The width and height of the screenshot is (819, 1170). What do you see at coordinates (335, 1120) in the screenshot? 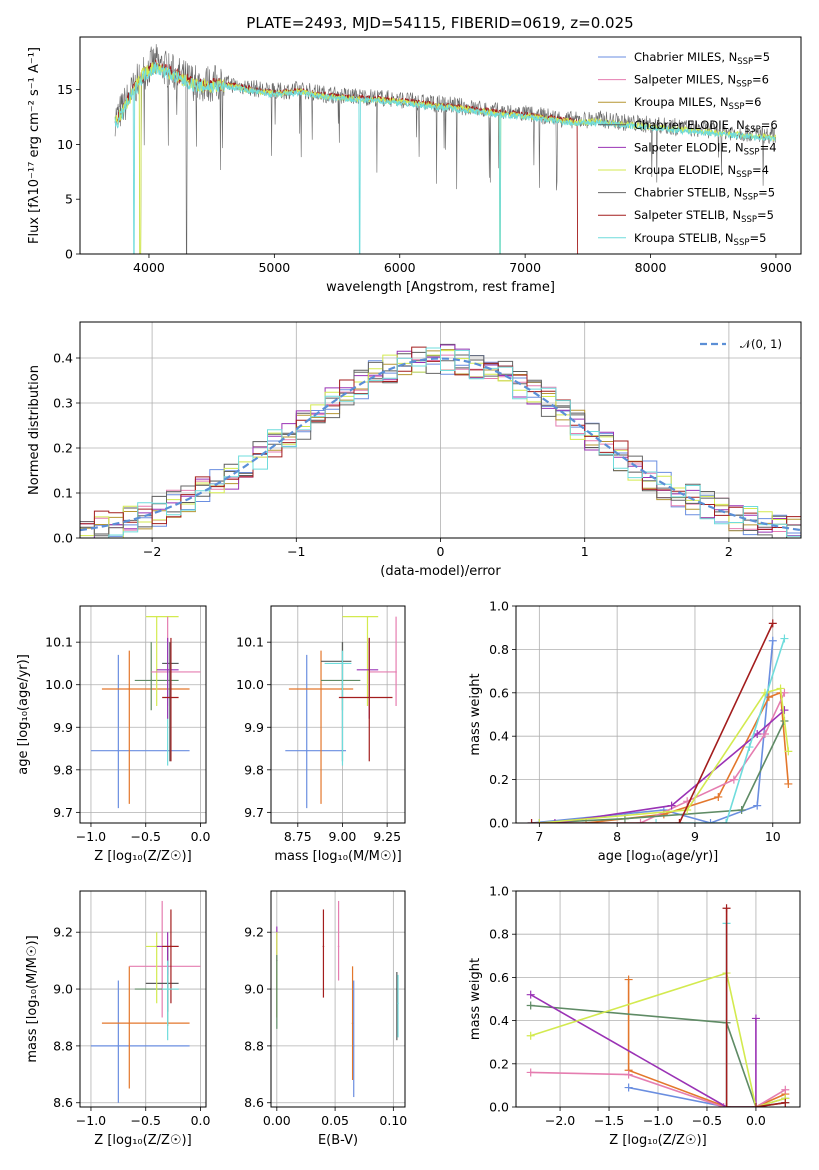
I see `x-tick-label: 0.05` at bounding box center [335, 1120].